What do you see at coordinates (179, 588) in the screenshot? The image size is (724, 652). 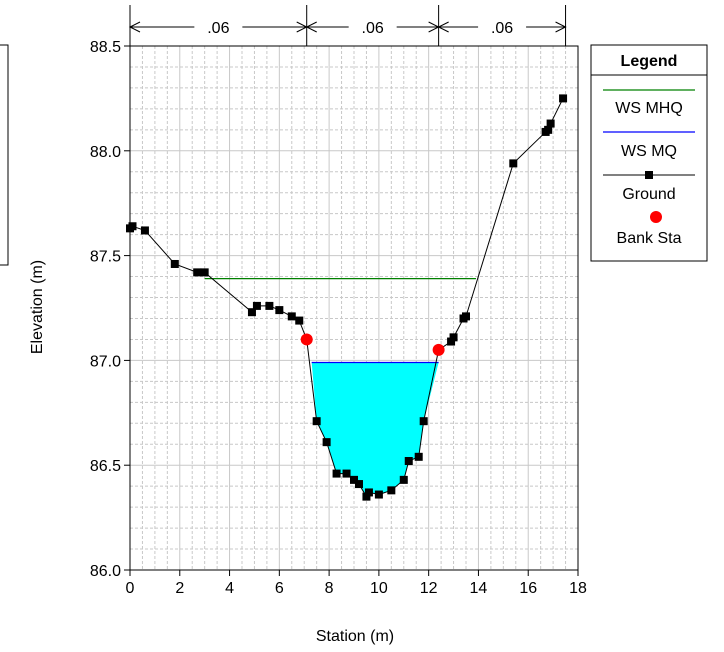 I see `x-tick-label: 2` at bounding box center [179, 588].